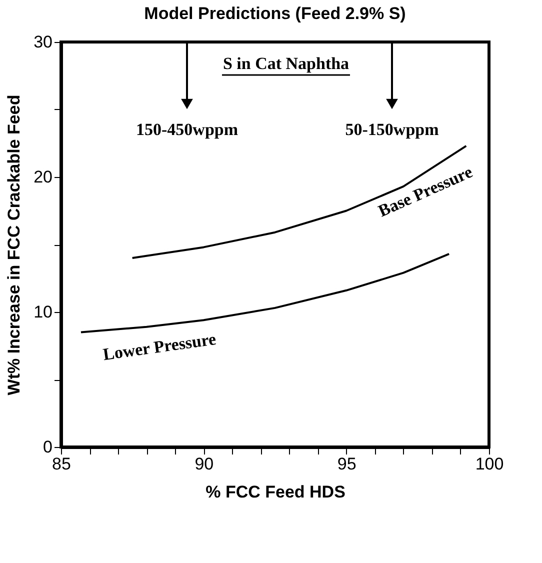 This screenshot has height=563, width=542. I want to click on x-tick-label: 95, so click(346, 464).